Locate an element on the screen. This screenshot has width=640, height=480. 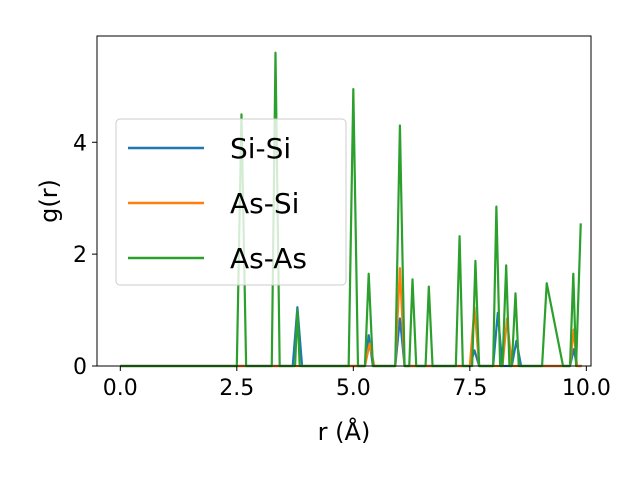
x-tick-label: 7.5 is located at coordinates (469, 388).